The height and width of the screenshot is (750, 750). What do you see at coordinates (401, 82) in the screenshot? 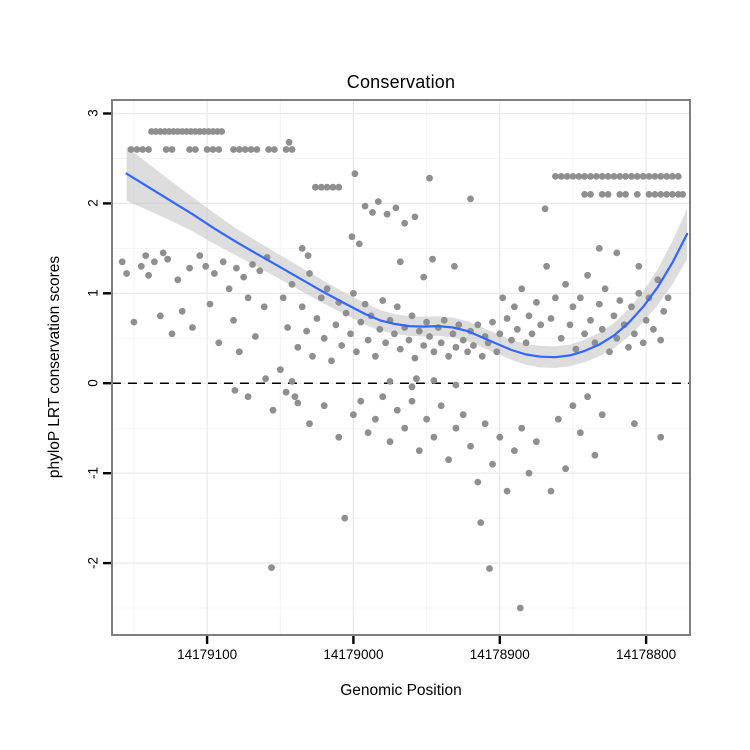
I see `plot-title: Conservation` at bounding box center [401, 82].